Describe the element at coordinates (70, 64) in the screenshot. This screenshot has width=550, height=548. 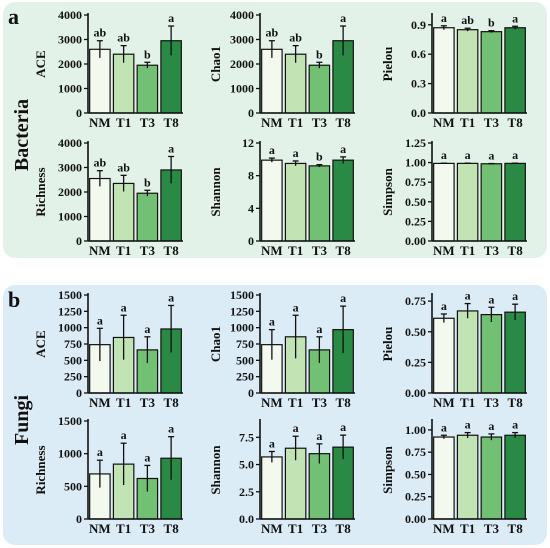
I see `y-tick-label: 2000` at that location.